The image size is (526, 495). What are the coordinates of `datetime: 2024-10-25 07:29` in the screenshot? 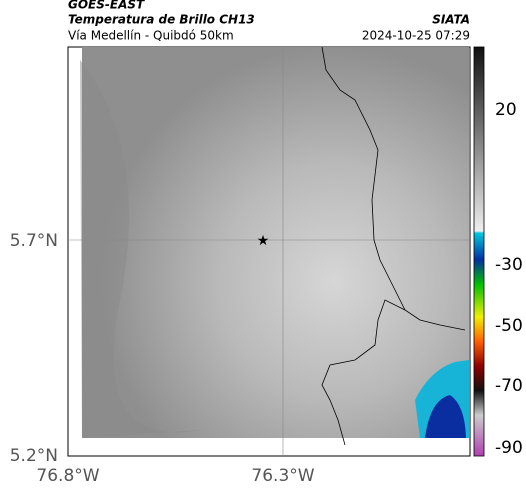 It's located at (416, 36).